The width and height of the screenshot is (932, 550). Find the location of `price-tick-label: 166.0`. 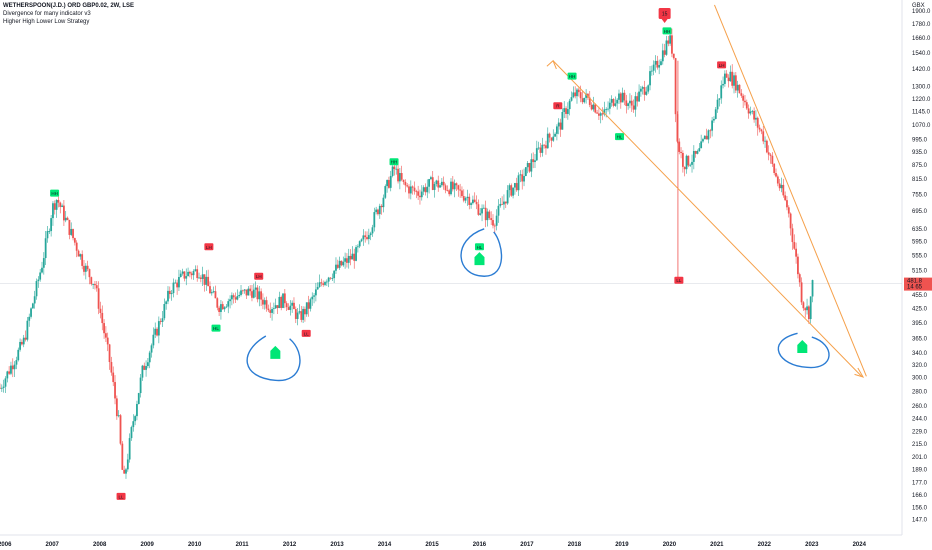

price-tick-label: 166.0 is located at coordinates (920, 496).